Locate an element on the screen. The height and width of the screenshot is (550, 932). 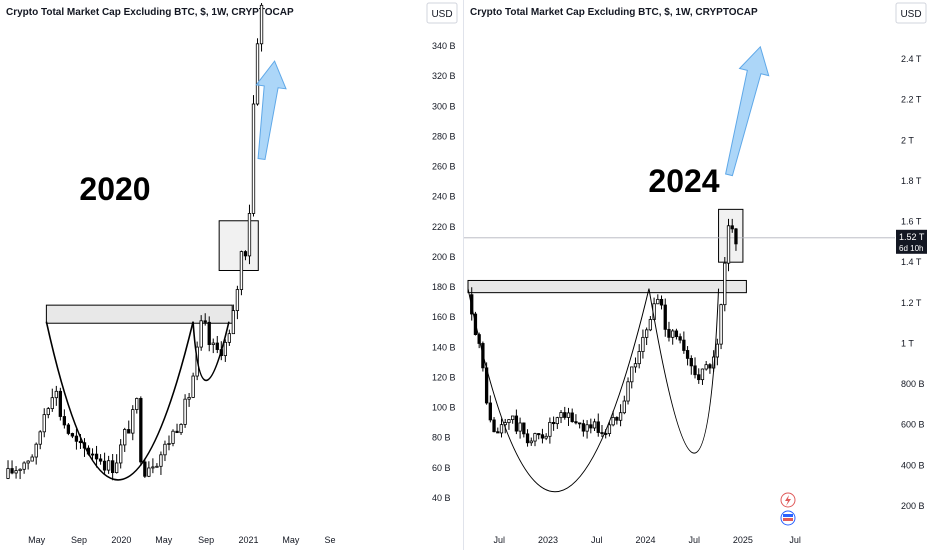
resistance-zone is located at coordinates (607, 286).